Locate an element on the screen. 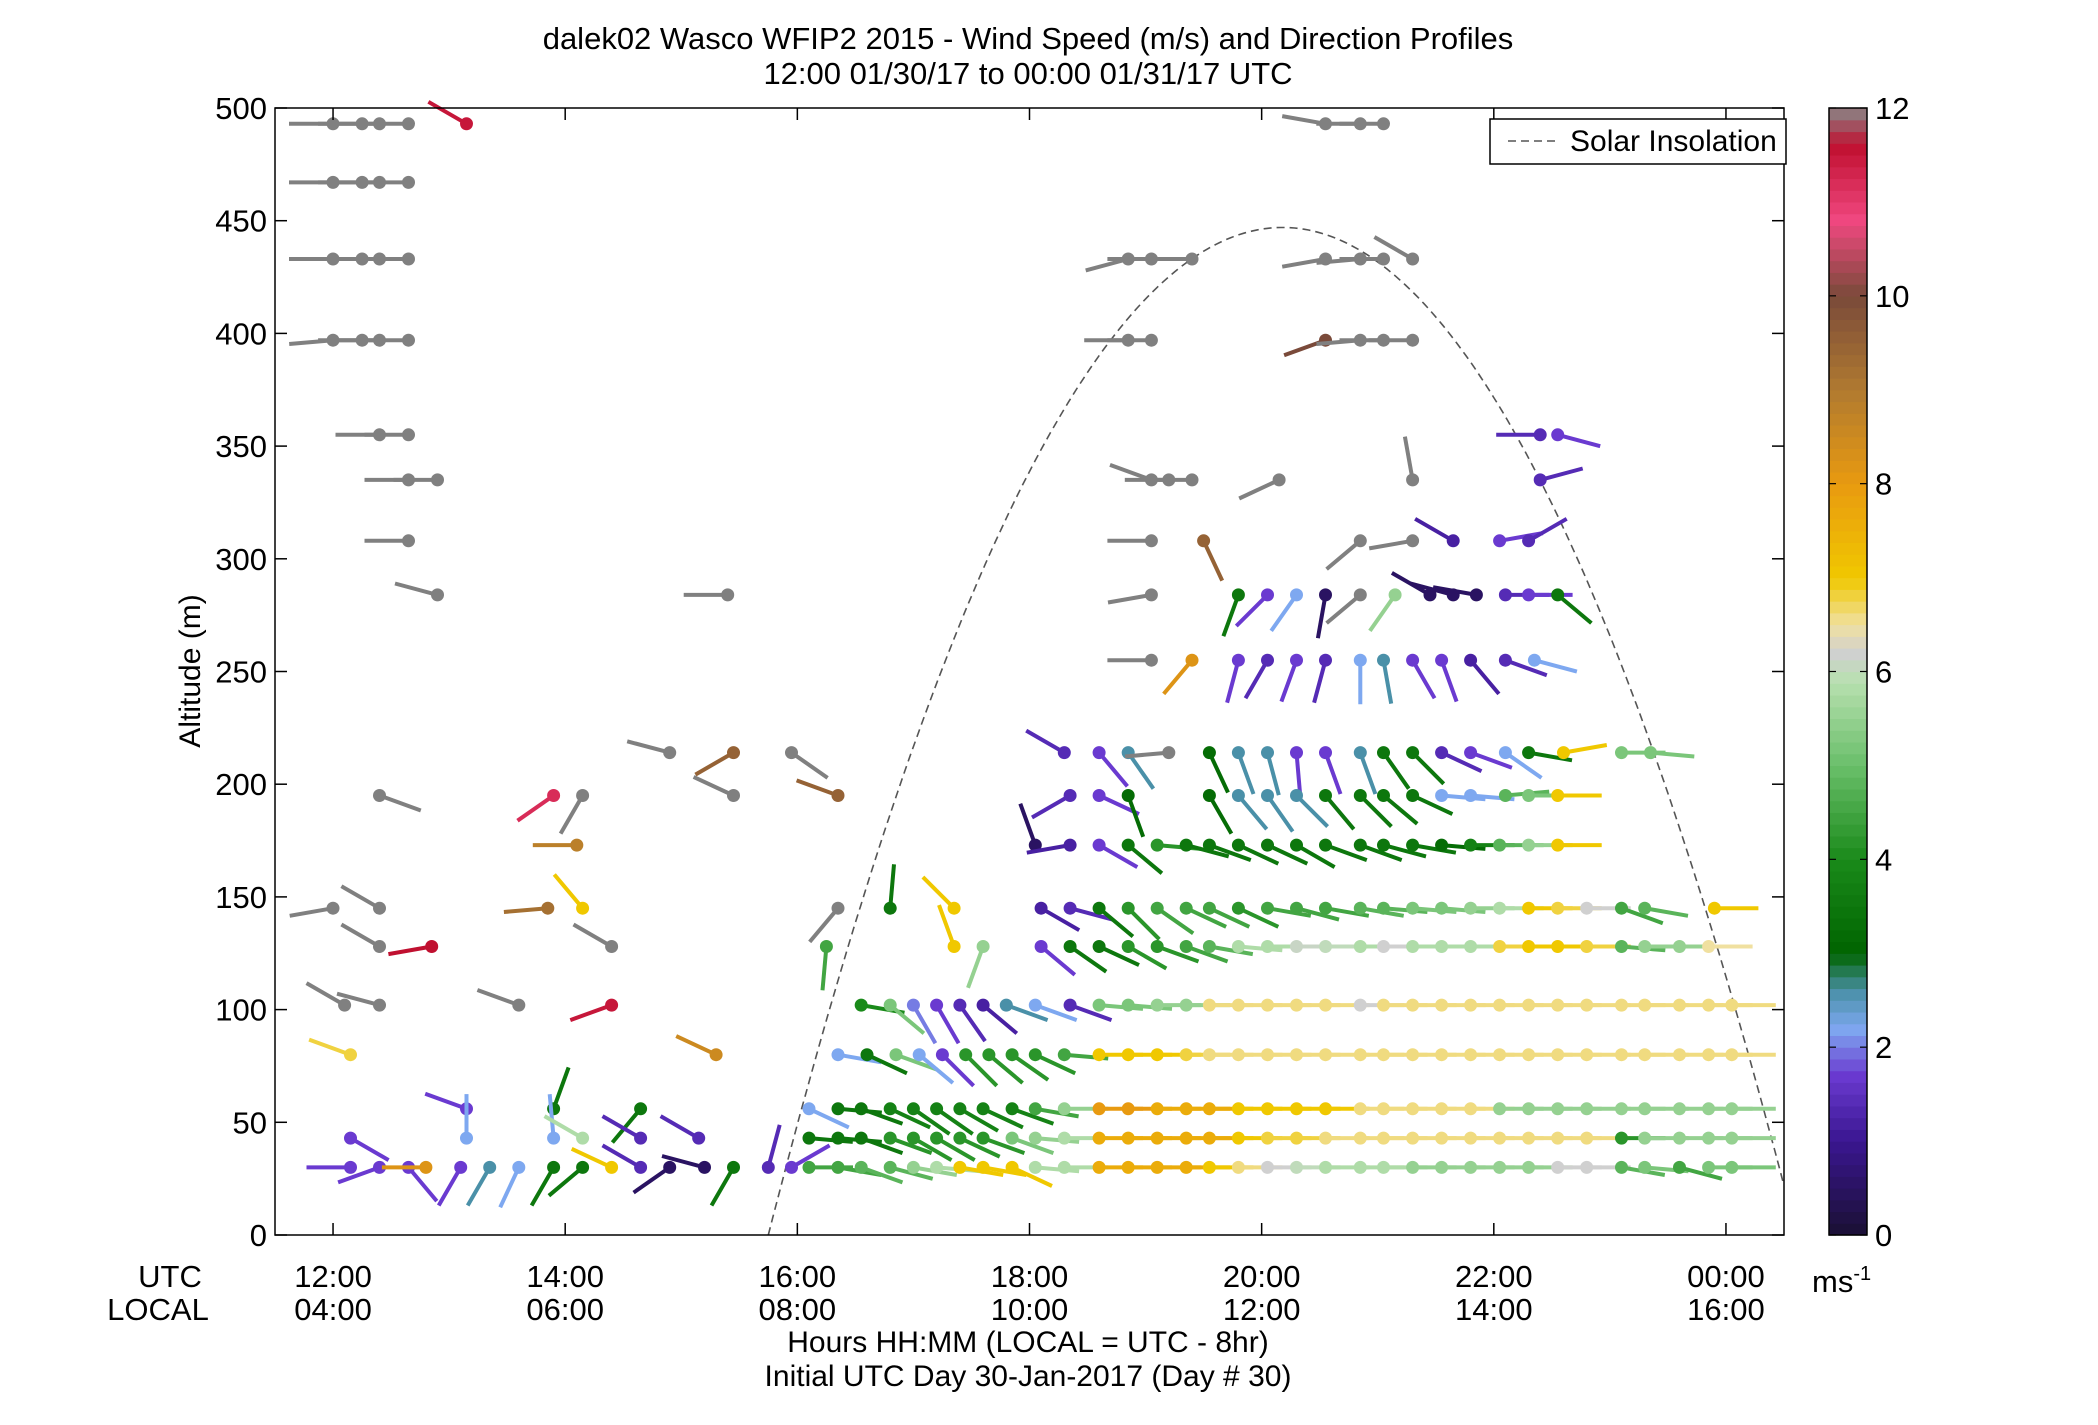  legend: Solar Insolation is located at coordinates (1638, 141).